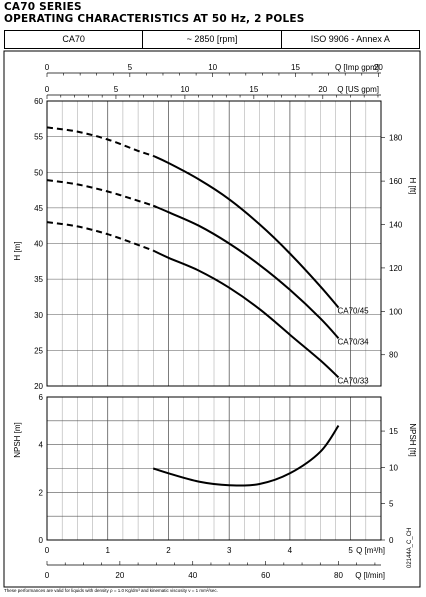 The height and width of the screenshot is (597, 426). I want to click on head-y-tick-label: 55, so click(38, 137).